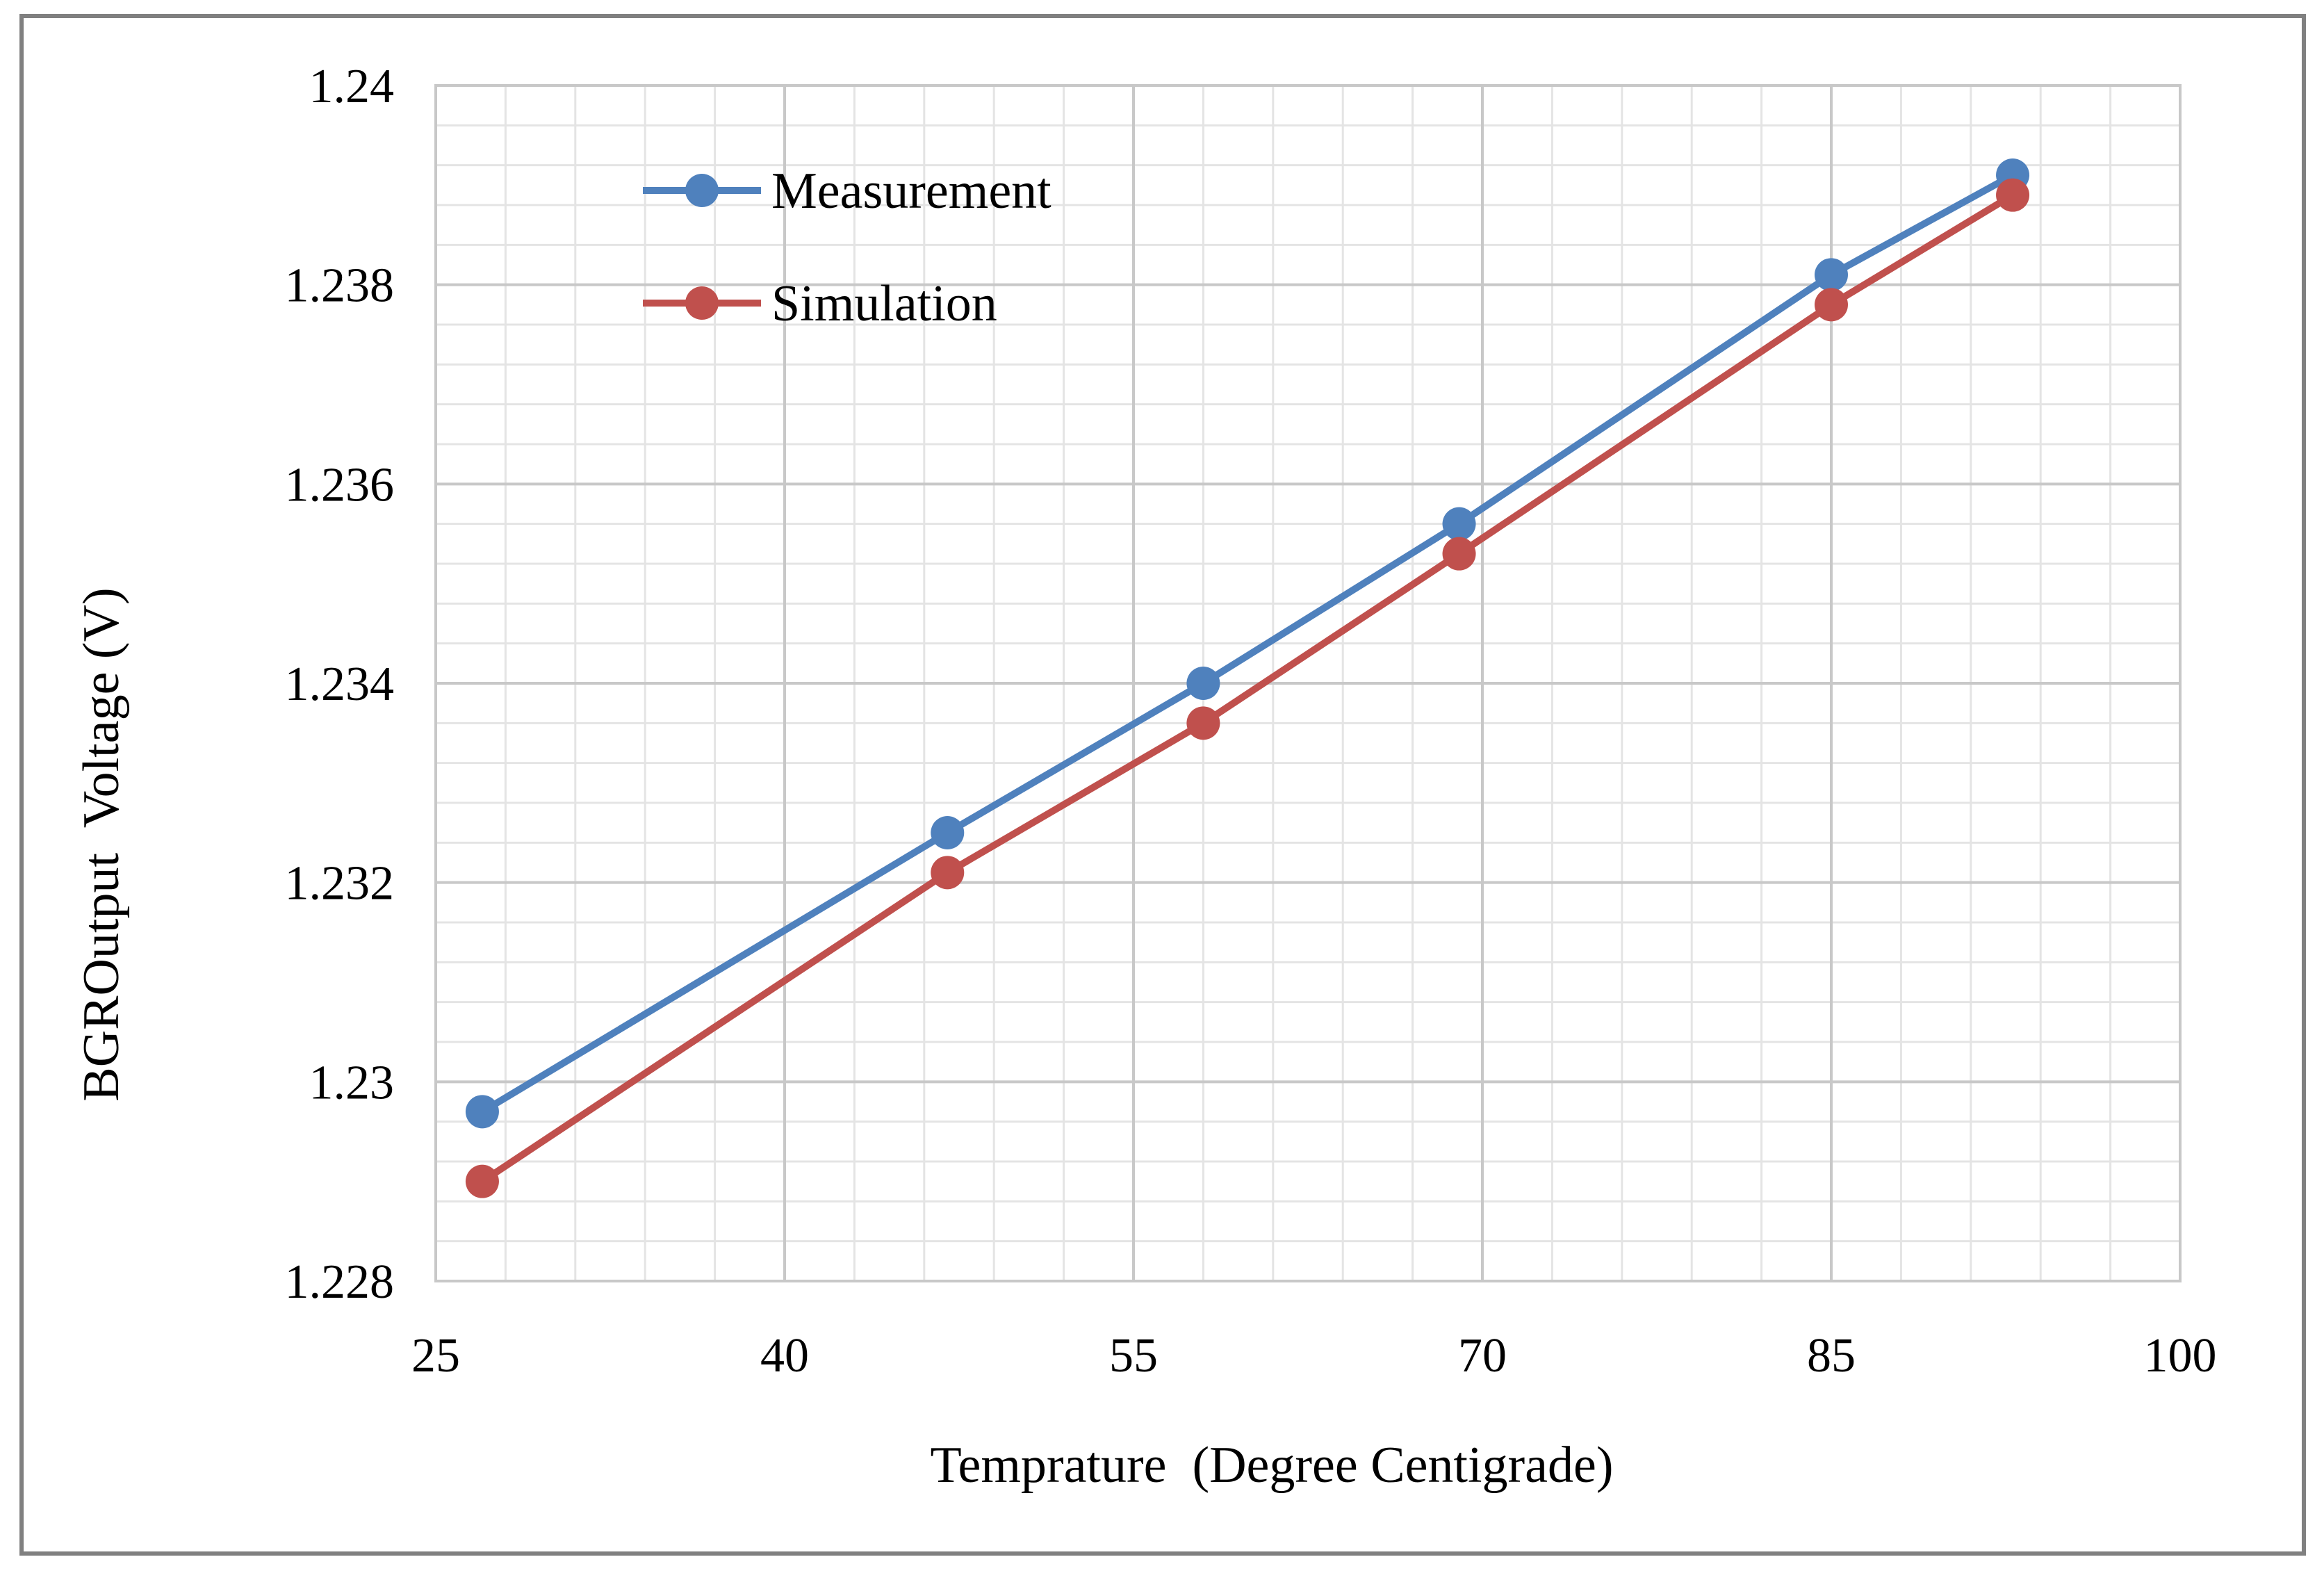  Describe the element at coordinates (1832, 1356) in the screenshot. I see `x-tick-label: 85` at that location.